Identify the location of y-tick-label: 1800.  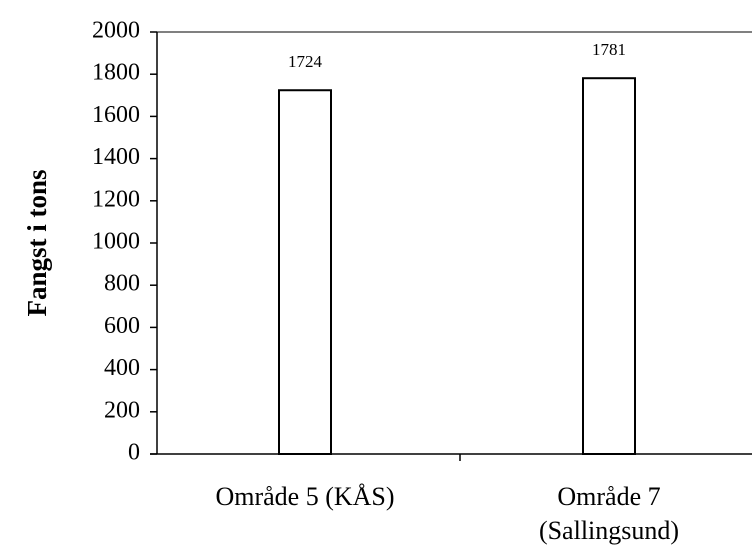
(116, 73).